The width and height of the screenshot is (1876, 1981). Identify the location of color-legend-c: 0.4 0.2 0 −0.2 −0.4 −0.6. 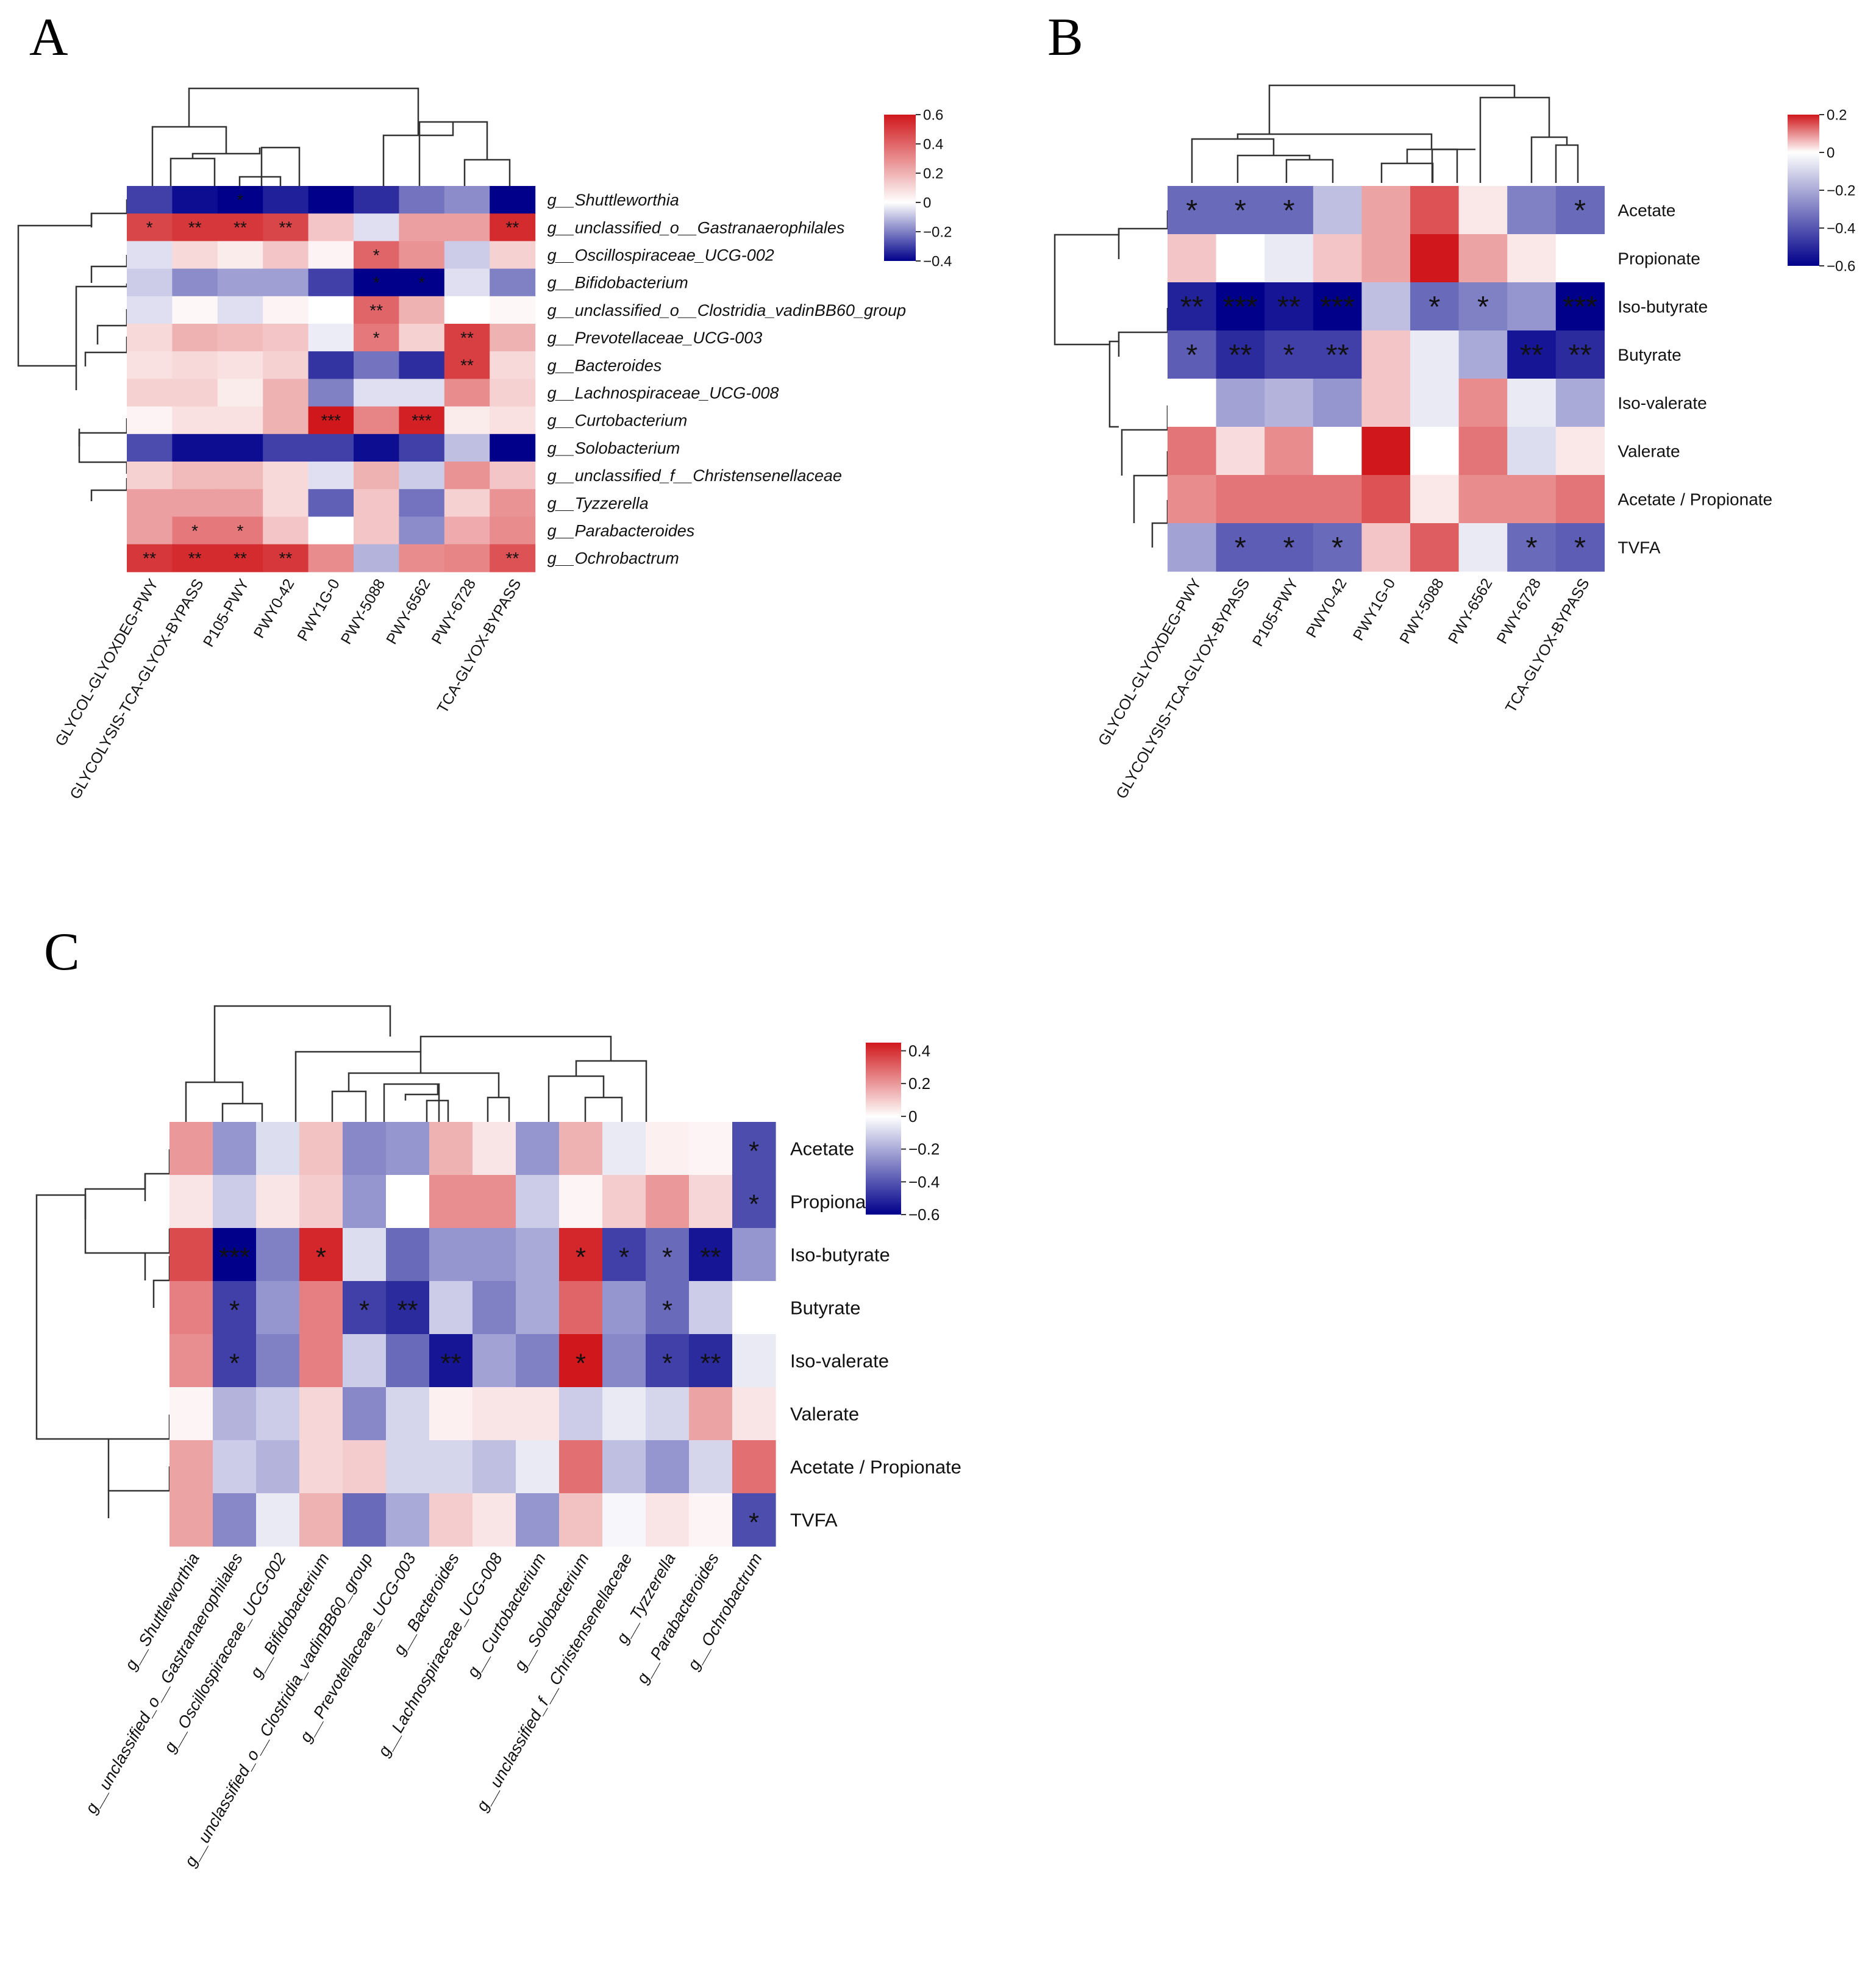
(903, 1133).